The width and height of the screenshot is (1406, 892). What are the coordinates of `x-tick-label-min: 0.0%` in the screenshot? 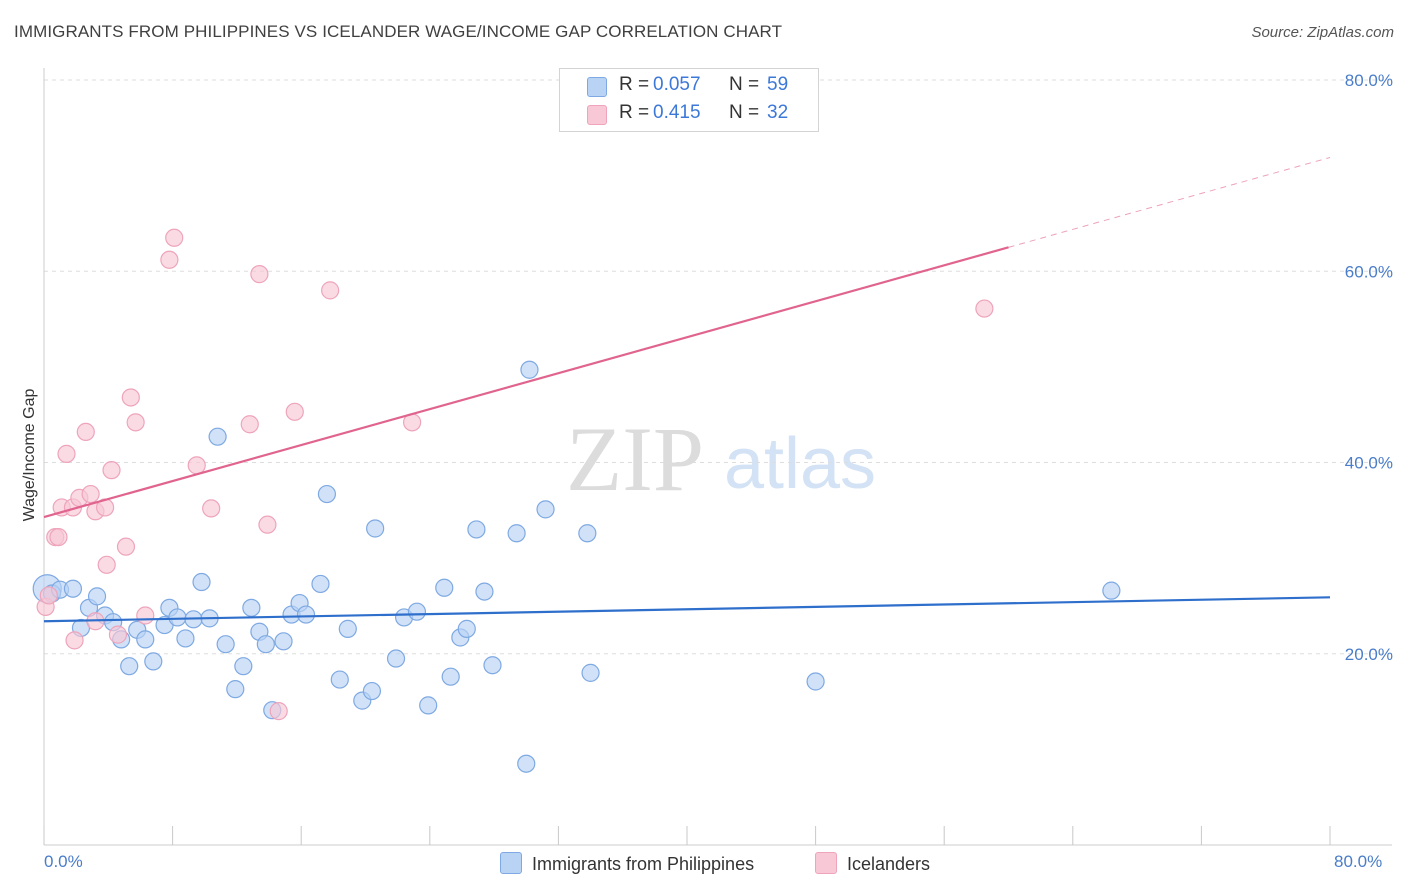 It's located at (63, 861).